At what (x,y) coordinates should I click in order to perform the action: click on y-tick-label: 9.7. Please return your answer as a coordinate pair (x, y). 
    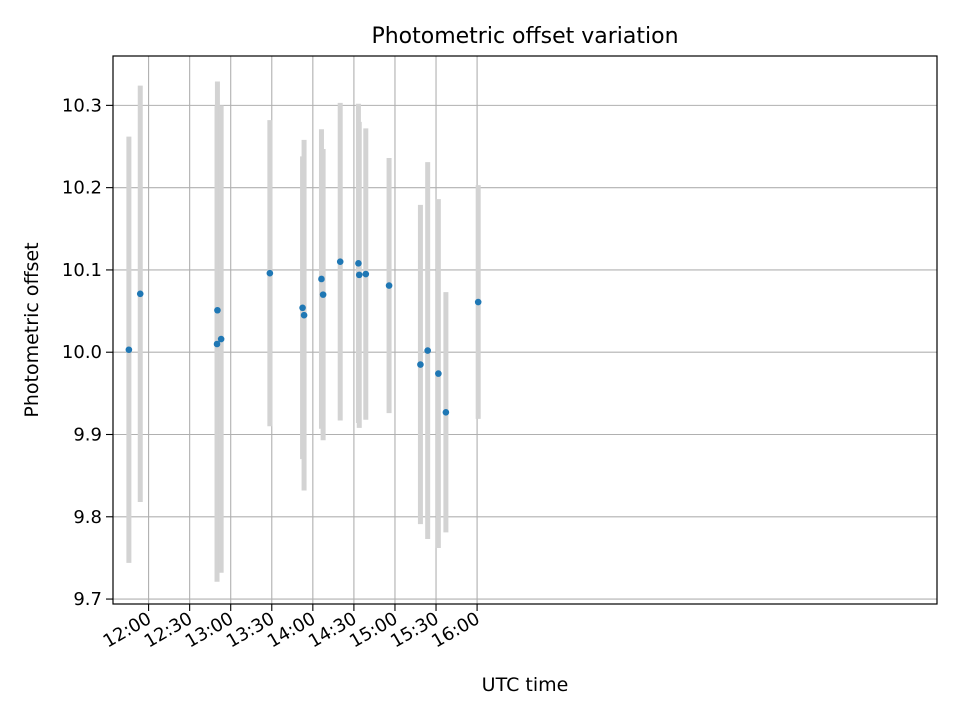
    Looking at the image, I should click on (87, 599).